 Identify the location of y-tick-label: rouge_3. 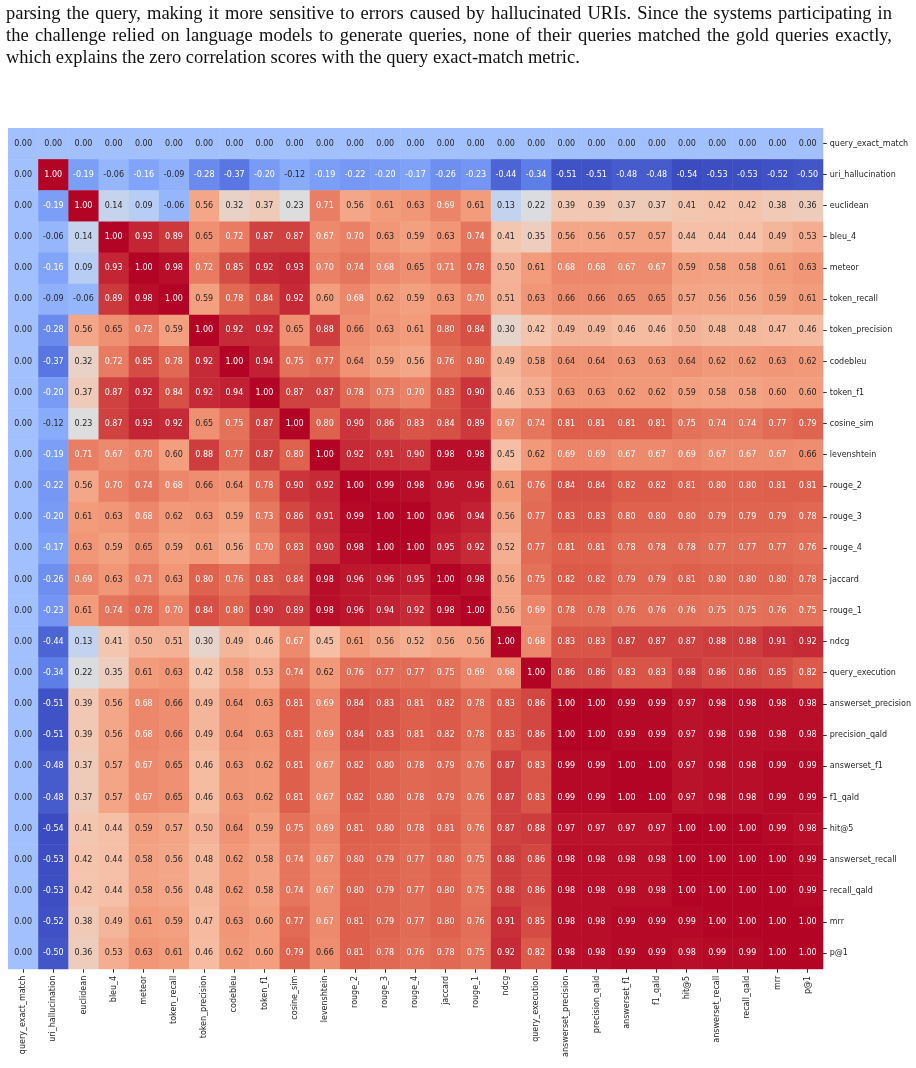
(845, 517).